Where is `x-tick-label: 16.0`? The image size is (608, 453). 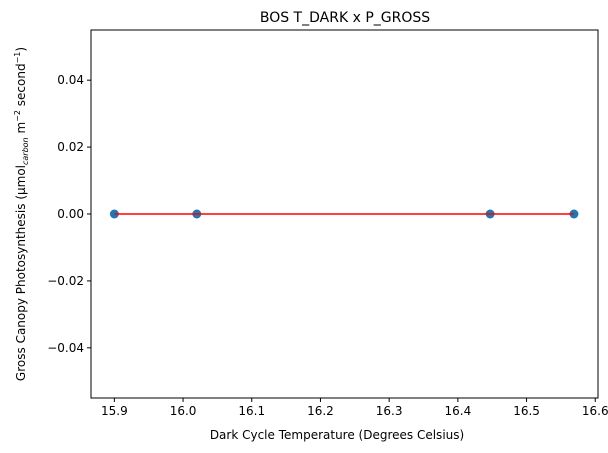
x-tick-label: 16.0 is located at coordinates (183, 411).